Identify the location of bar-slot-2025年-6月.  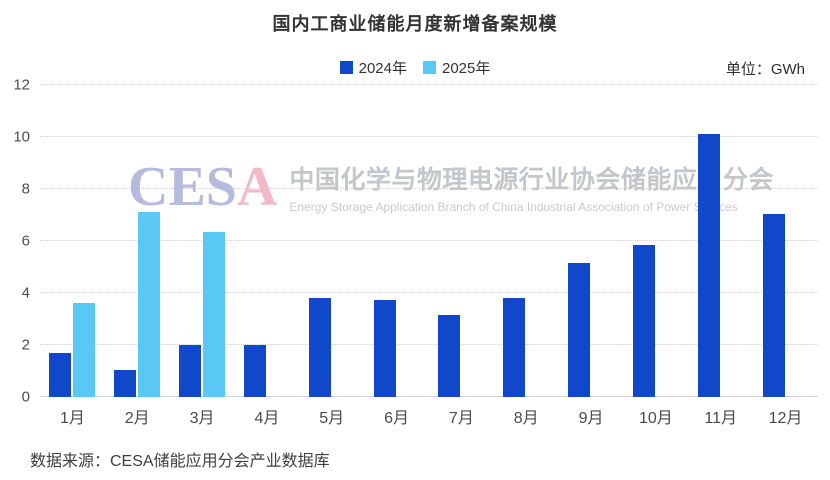
(409, 241).